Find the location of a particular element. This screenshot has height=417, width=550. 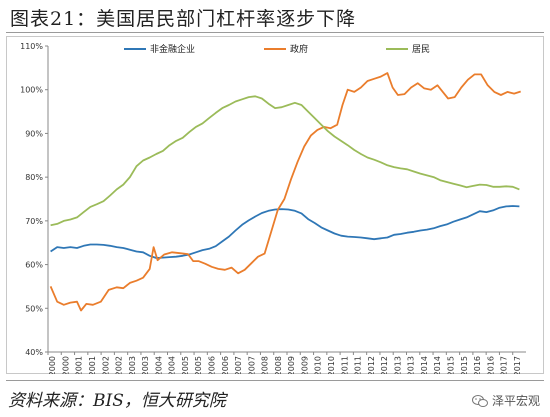

y-tick-label: 100% is located at coordinates (31, 90).